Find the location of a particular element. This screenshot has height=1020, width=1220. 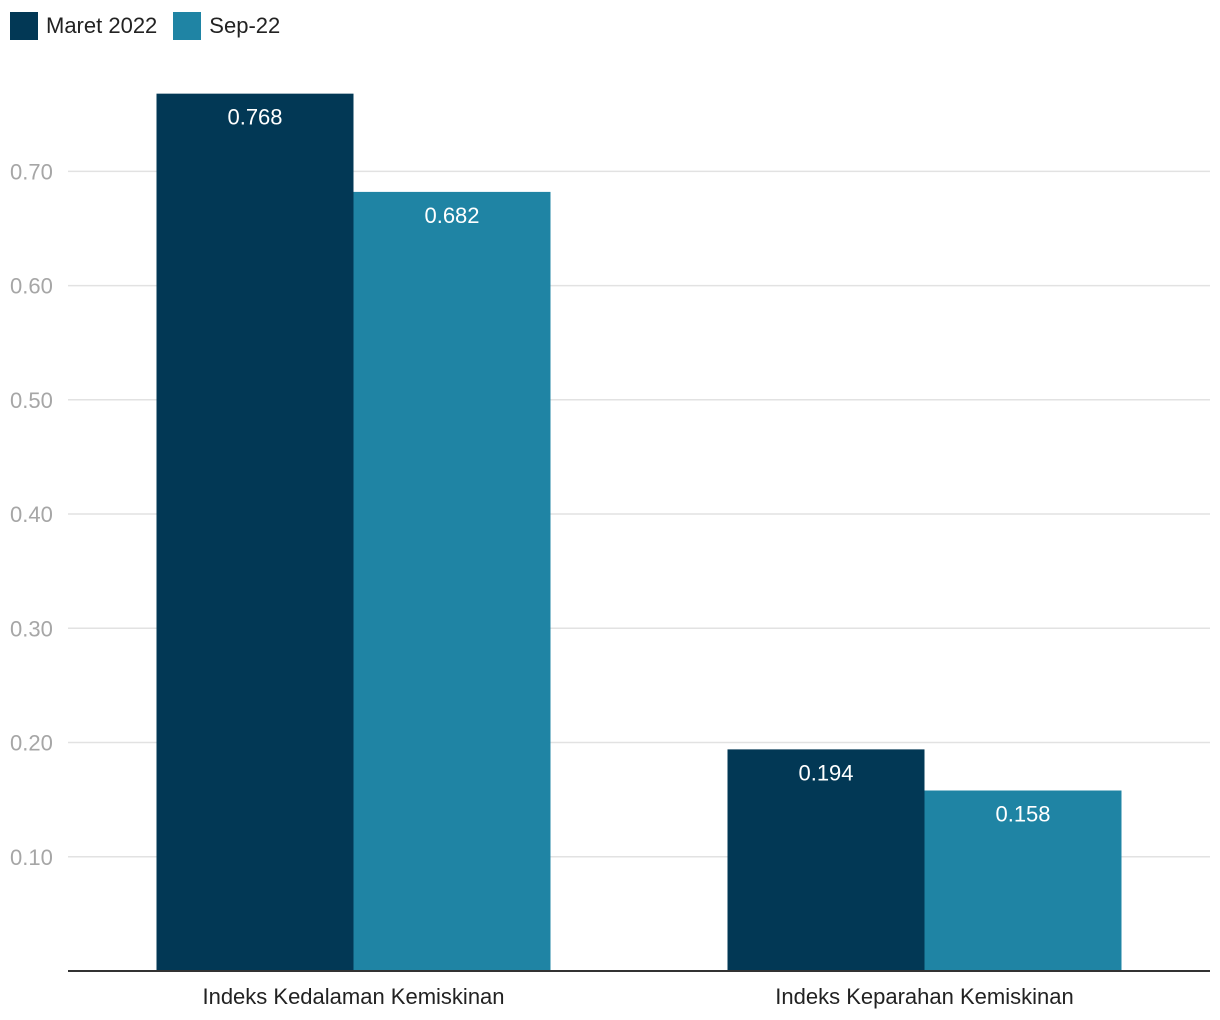

legend: Maret 2022 Sep-22 is located at coordinates (153, 26).